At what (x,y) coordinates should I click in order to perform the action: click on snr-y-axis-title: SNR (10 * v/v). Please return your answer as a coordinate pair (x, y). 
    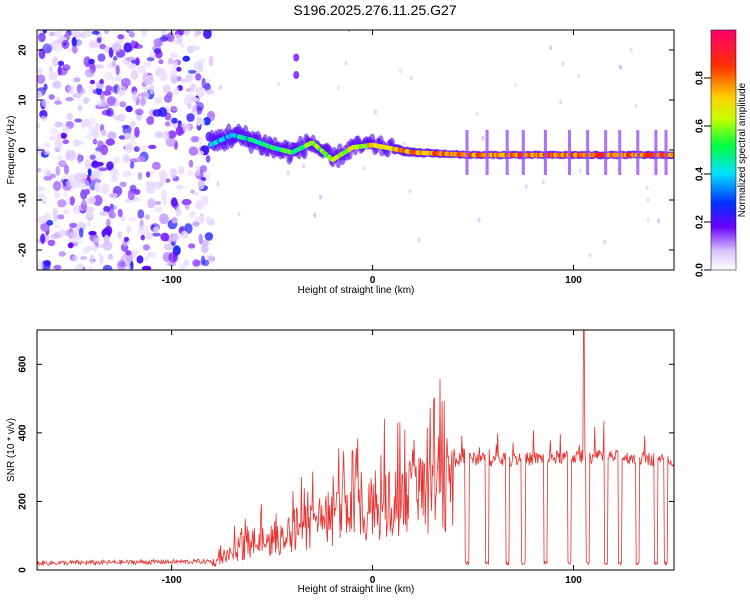
    Looking at the image, I should click on (11, 450).